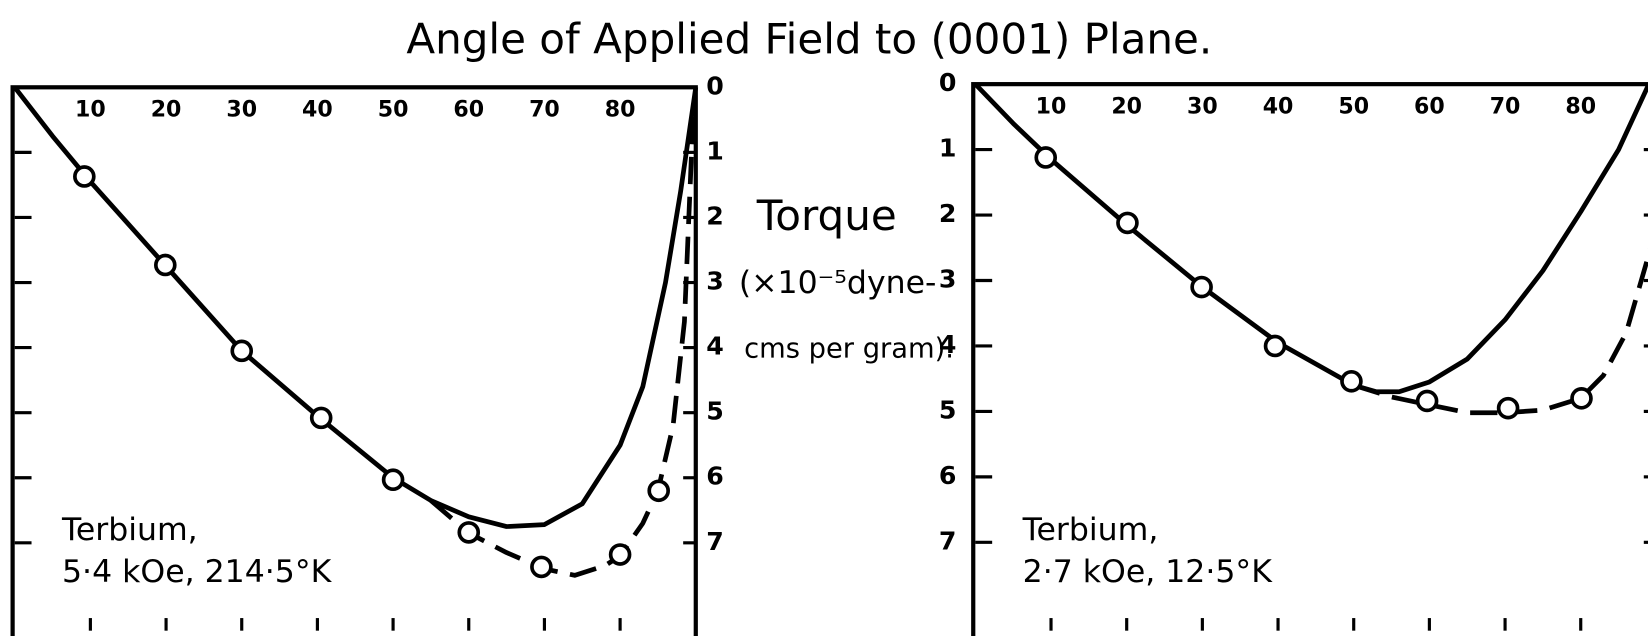  What do you see at coordinates (1148, 572) in the screenshot?
I see `annotation: 2·7 kOe, 12·5°K` at bounding box center [1148, 572].